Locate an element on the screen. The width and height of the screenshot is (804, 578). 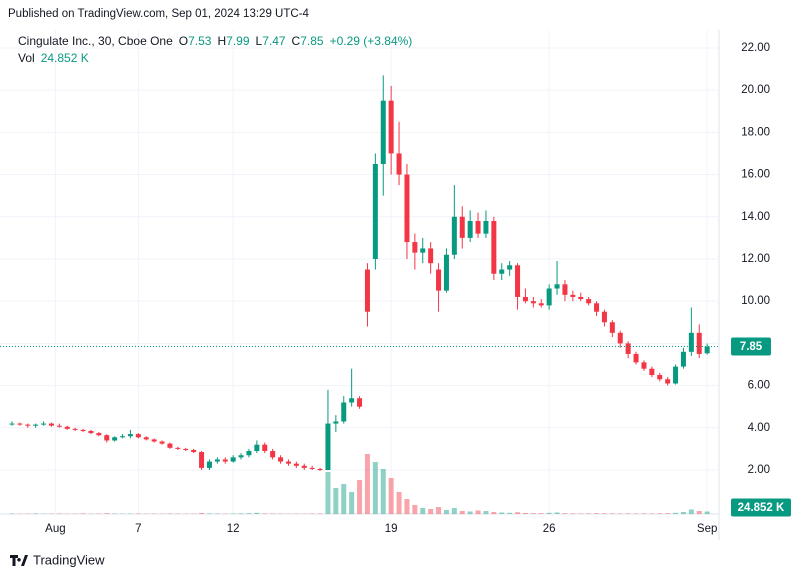
last-price-box is located at coordinates (751, 346).